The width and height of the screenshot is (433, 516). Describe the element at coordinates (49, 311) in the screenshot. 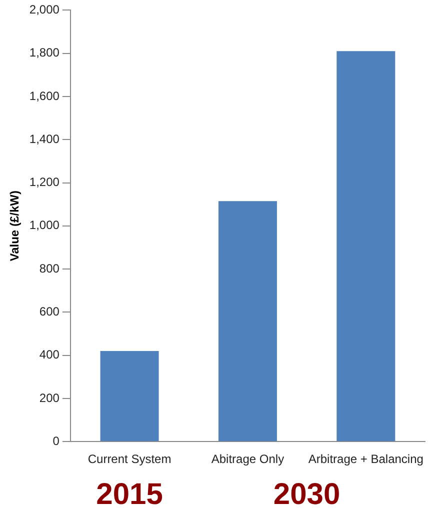

I see `y-tick-label: 600` at that location.